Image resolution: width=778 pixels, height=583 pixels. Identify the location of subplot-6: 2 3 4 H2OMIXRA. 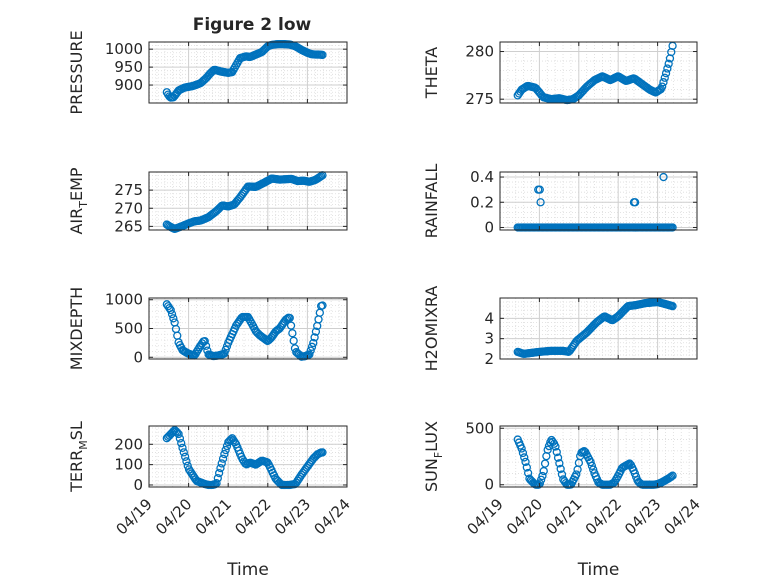
(560, 329).